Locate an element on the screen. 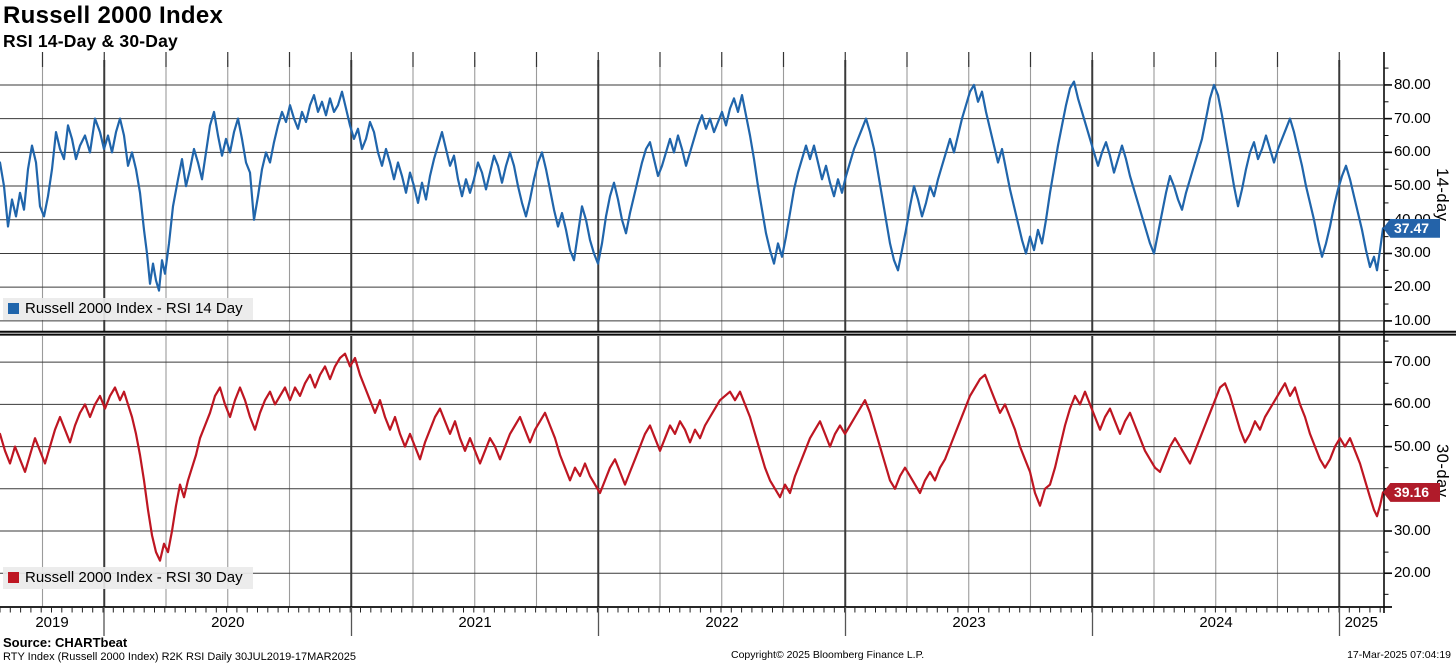 Image resolution: width=1456 pixels, height=665 pixels. year-label-2024: 2024 is located at coordinates (1216, 622).